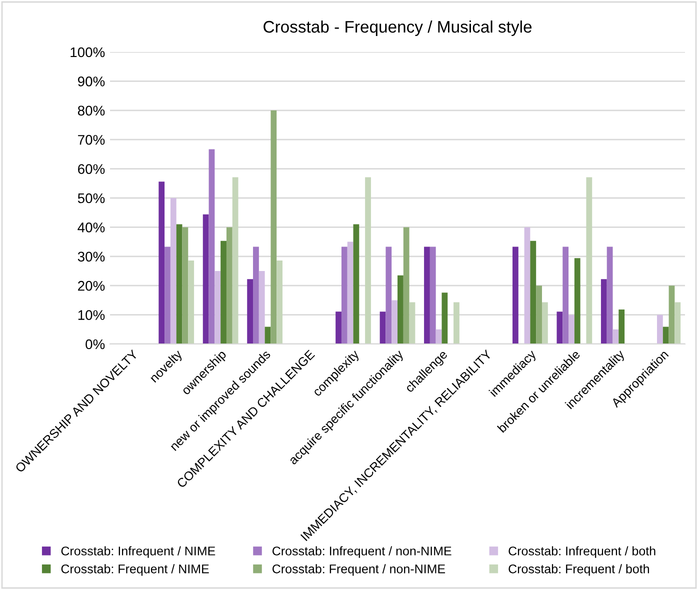 Image resolution: width=698 pixels, height=590 pixels. What do you see at coordinates (91, 111) in the screenshot?
I see `y-tick-label: 80%` at bounding box center [91, 111].